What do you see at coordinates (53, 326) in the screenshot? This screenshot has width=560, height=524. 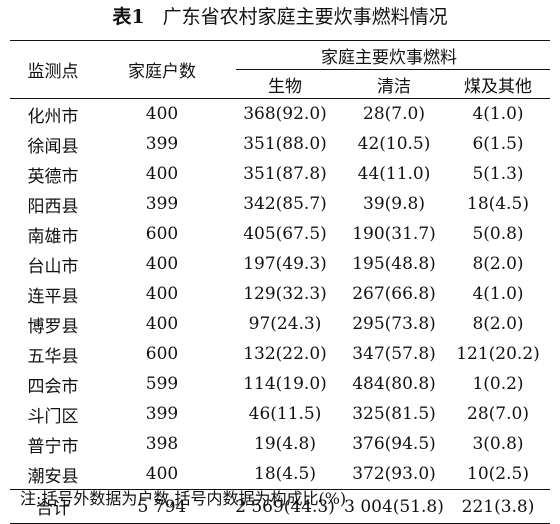 I see `cell-site: 博罗县` at bounding box center [53, 326].